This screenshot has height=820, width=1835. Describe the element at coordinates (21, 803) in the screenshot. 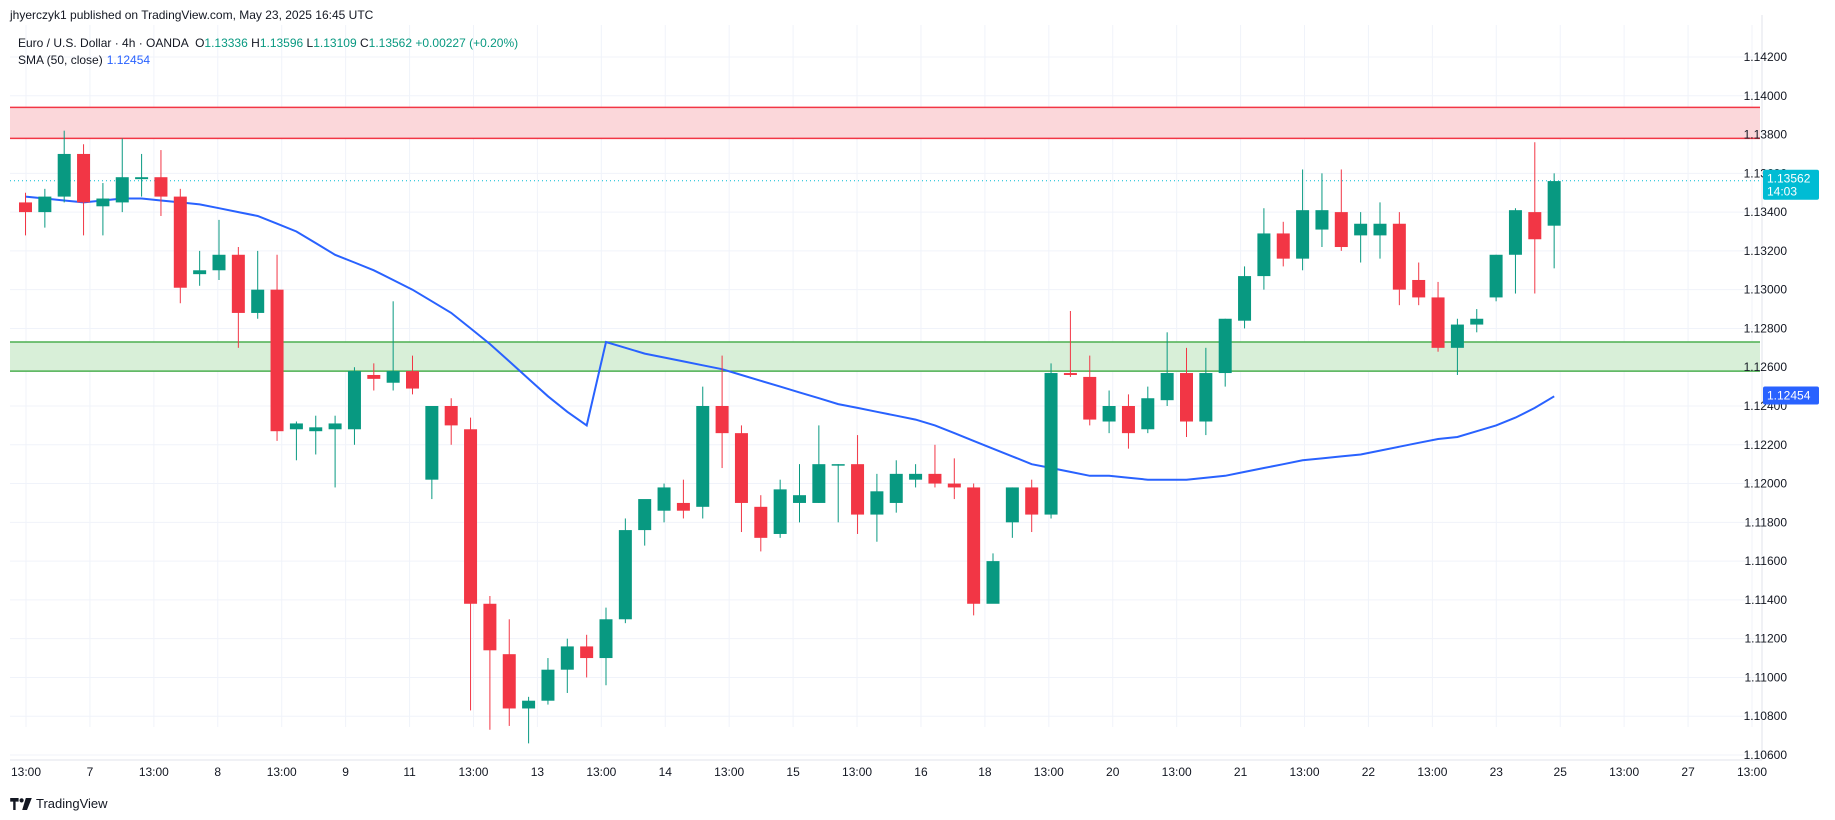

I see `tradingview-logo-icon` at that location.